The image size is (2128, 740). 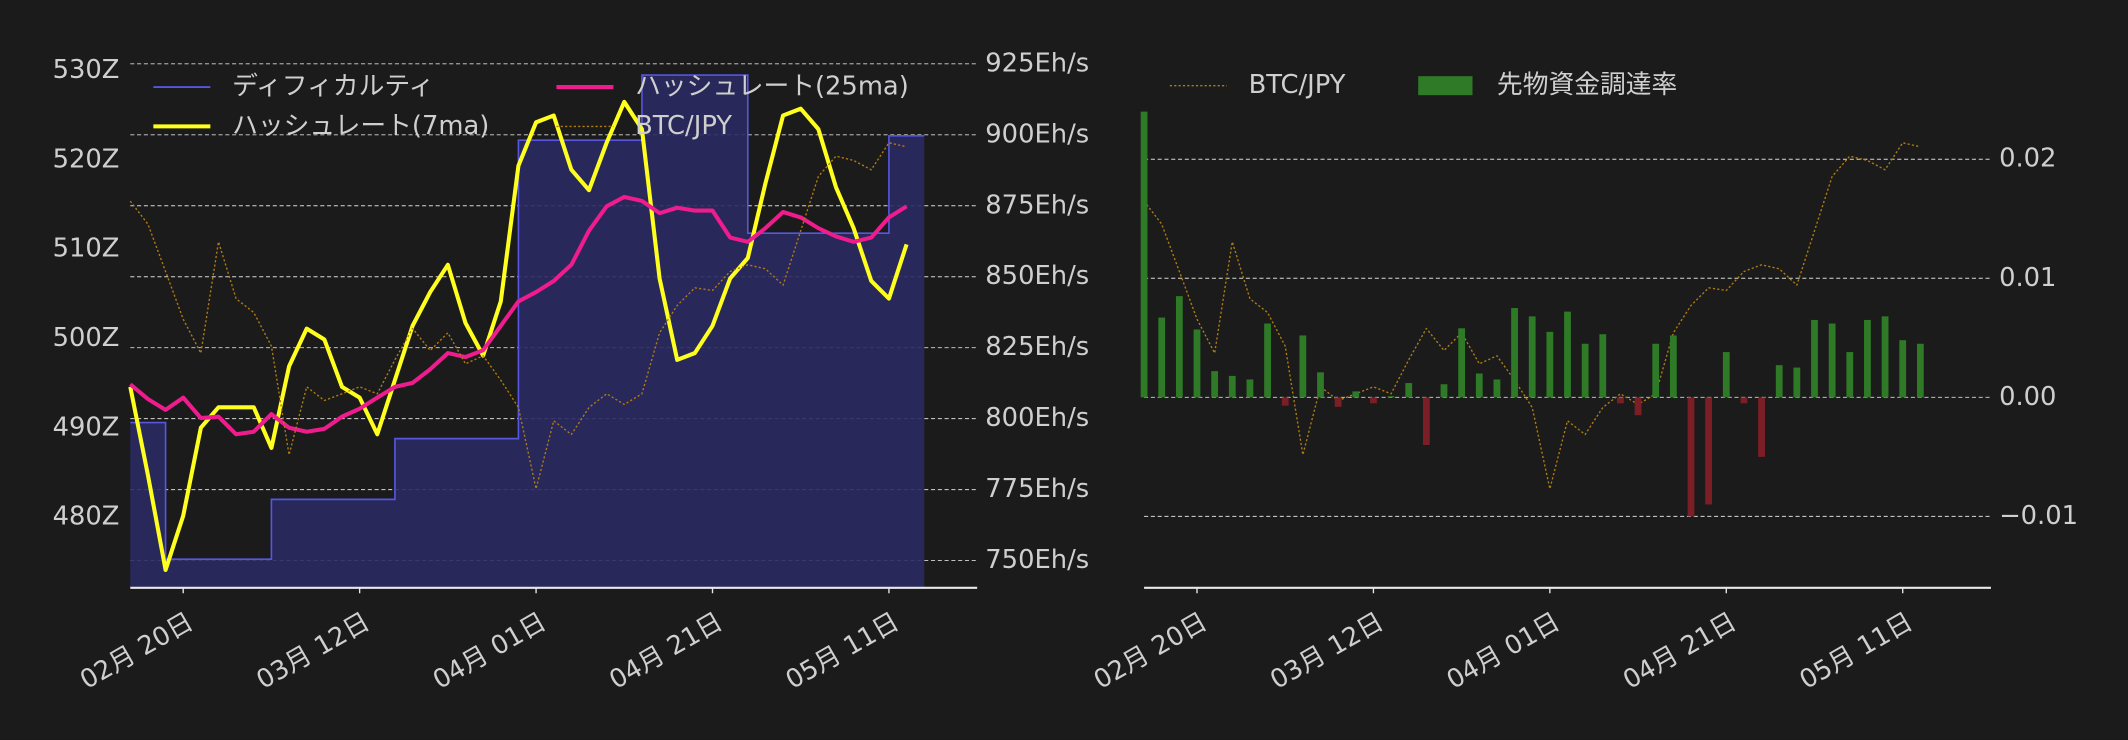 I want to click on y2-tick-label: 0.00, so click(x=2027, y=397).